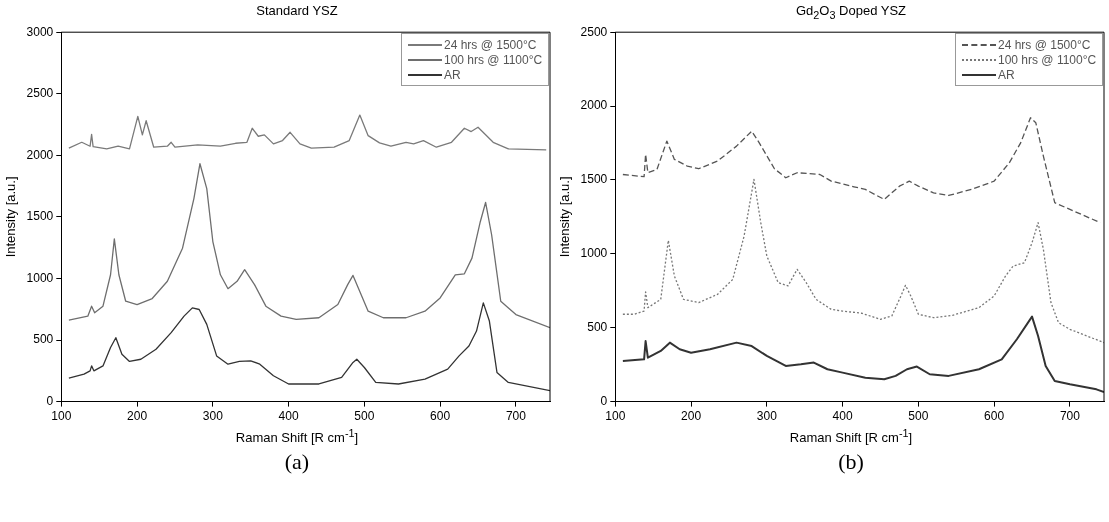  Describe the element at coordinates (851, 462) in the screenshot. I see `text: (b)` at that location.